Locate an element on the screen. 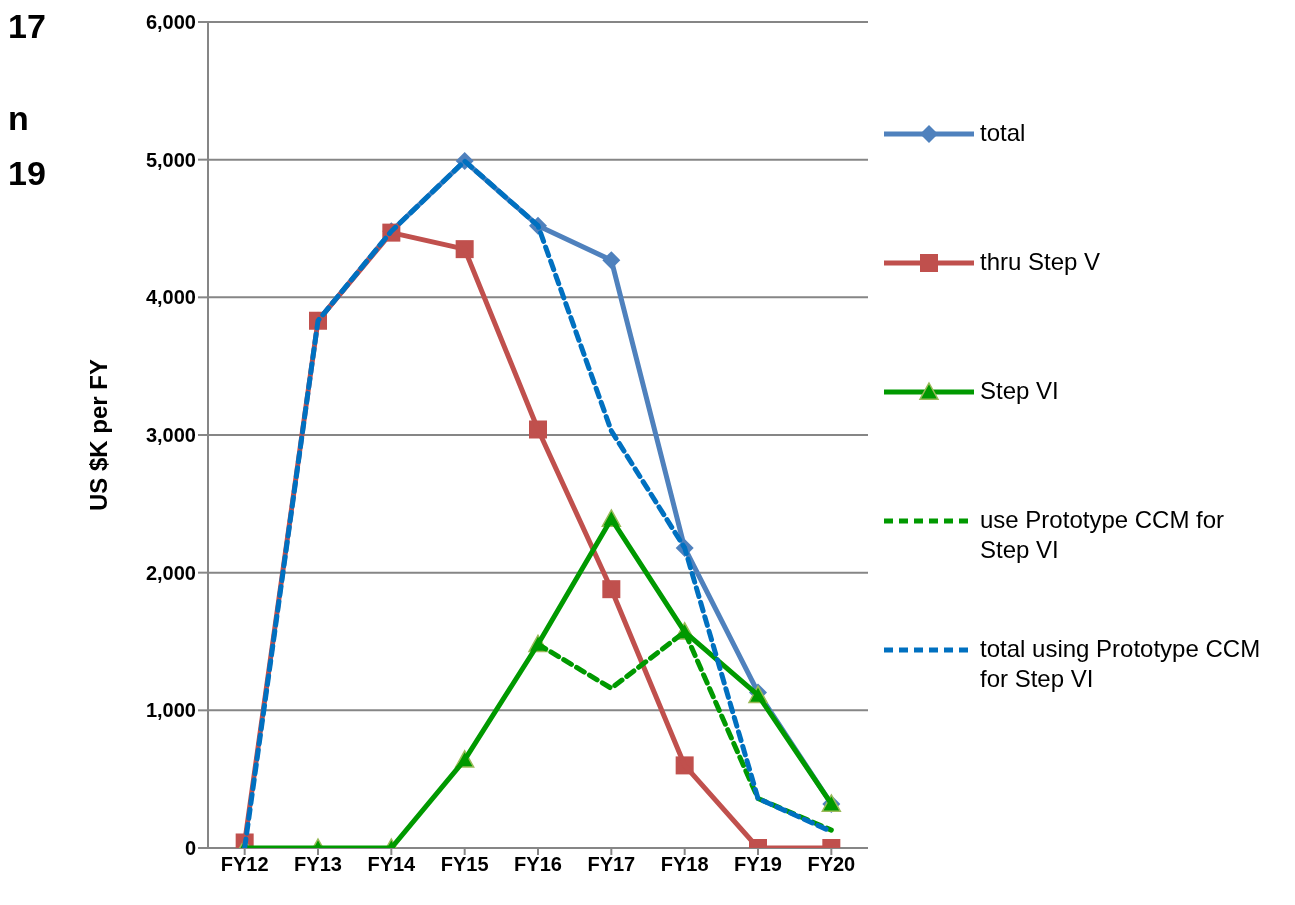 The image size is (1295, 905). x-tick-label: FY16 is located at coordinates (538, 864).